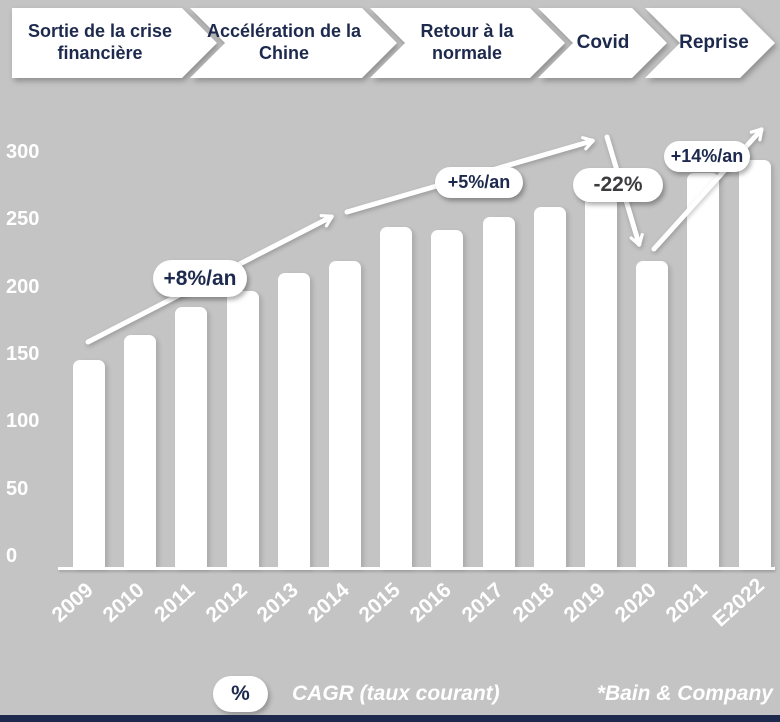  Describe the element at coordinates (23, 151) in the screenshot. I see `y-tick-300: 300` at that location.